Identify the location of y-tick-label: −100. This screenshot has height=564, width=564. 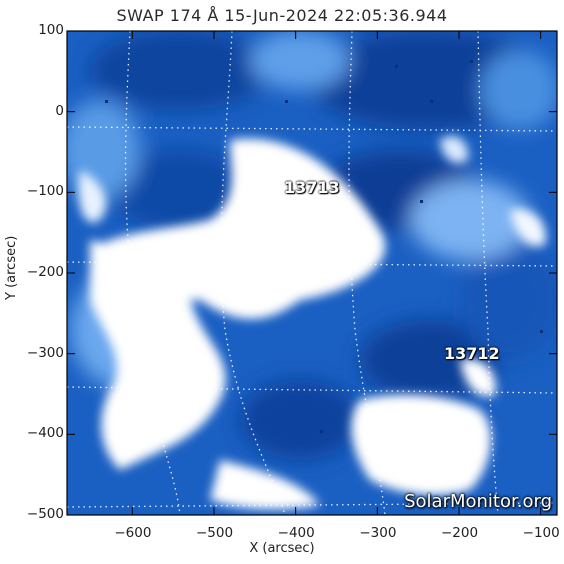
(45, 191).